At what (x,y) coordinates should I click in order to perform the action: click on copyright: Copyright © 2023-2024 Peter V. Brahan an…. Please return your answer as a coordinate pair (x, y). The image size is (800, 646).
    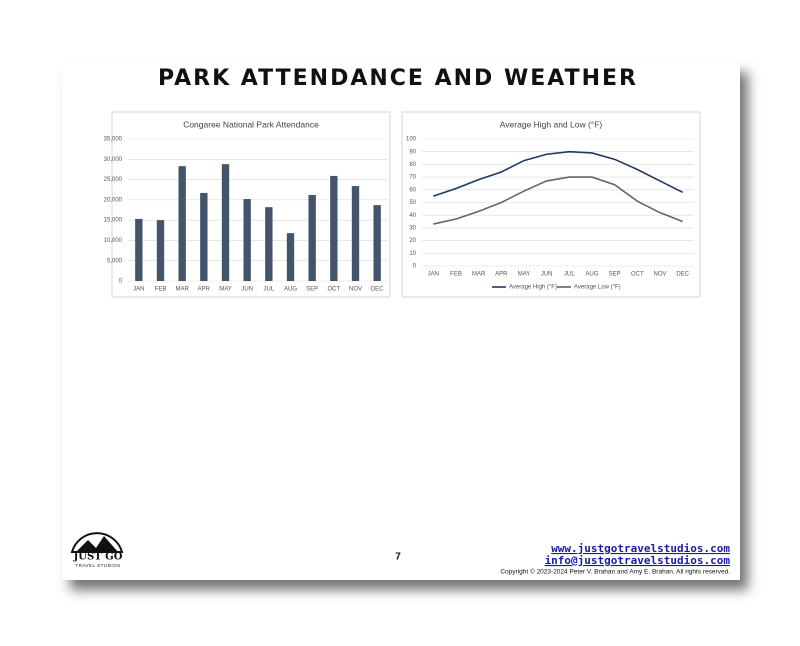
    Looking at the image, I should click on (615, 572).